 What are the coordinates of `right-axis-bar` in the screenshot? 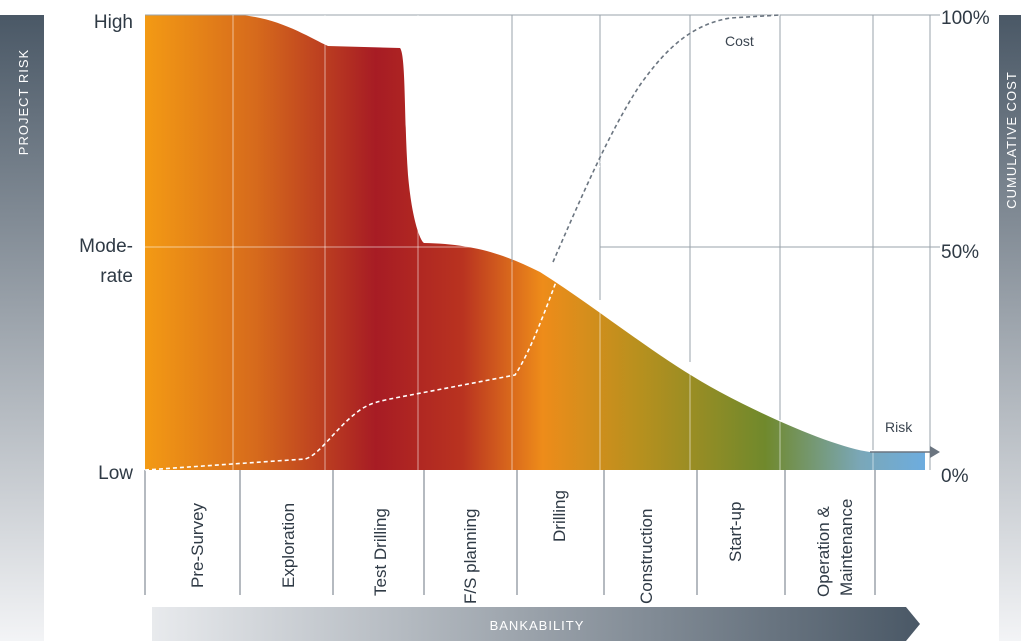 It's located at (1010, 328).